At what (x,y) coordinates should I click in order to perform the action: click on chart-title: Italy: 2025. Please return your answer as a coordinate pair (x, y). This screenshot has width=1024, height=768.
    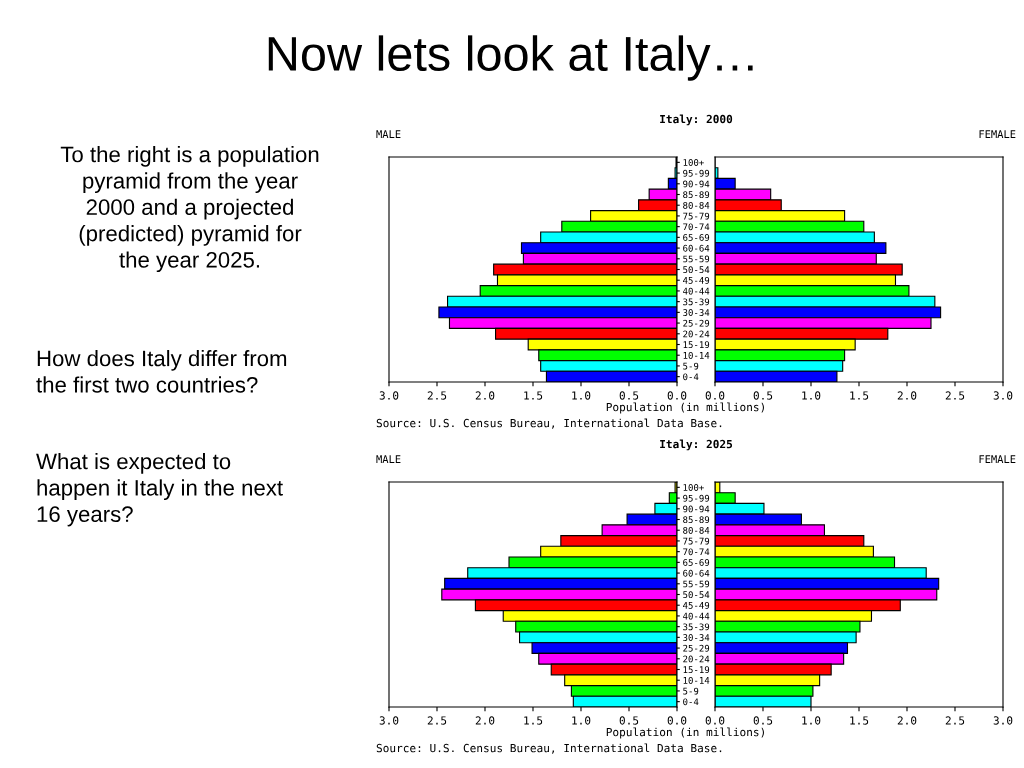
    Looking at the image, I should click on (696, 445).